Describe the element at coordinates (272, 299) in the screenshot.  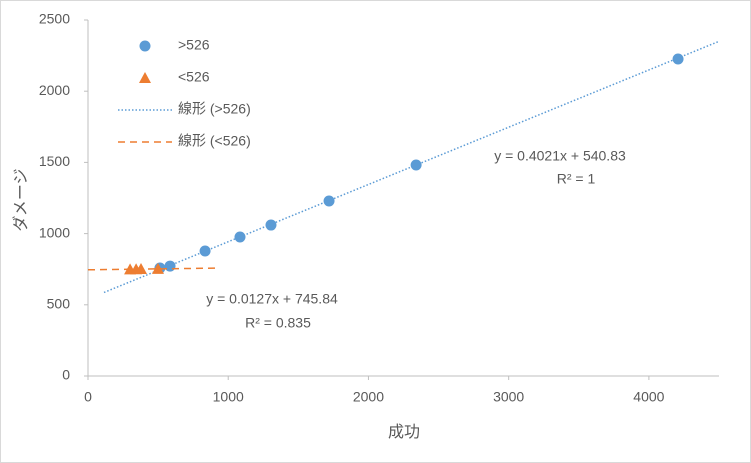
I see `trendline-equation: y = 0.0127x + 745.84` at that location.